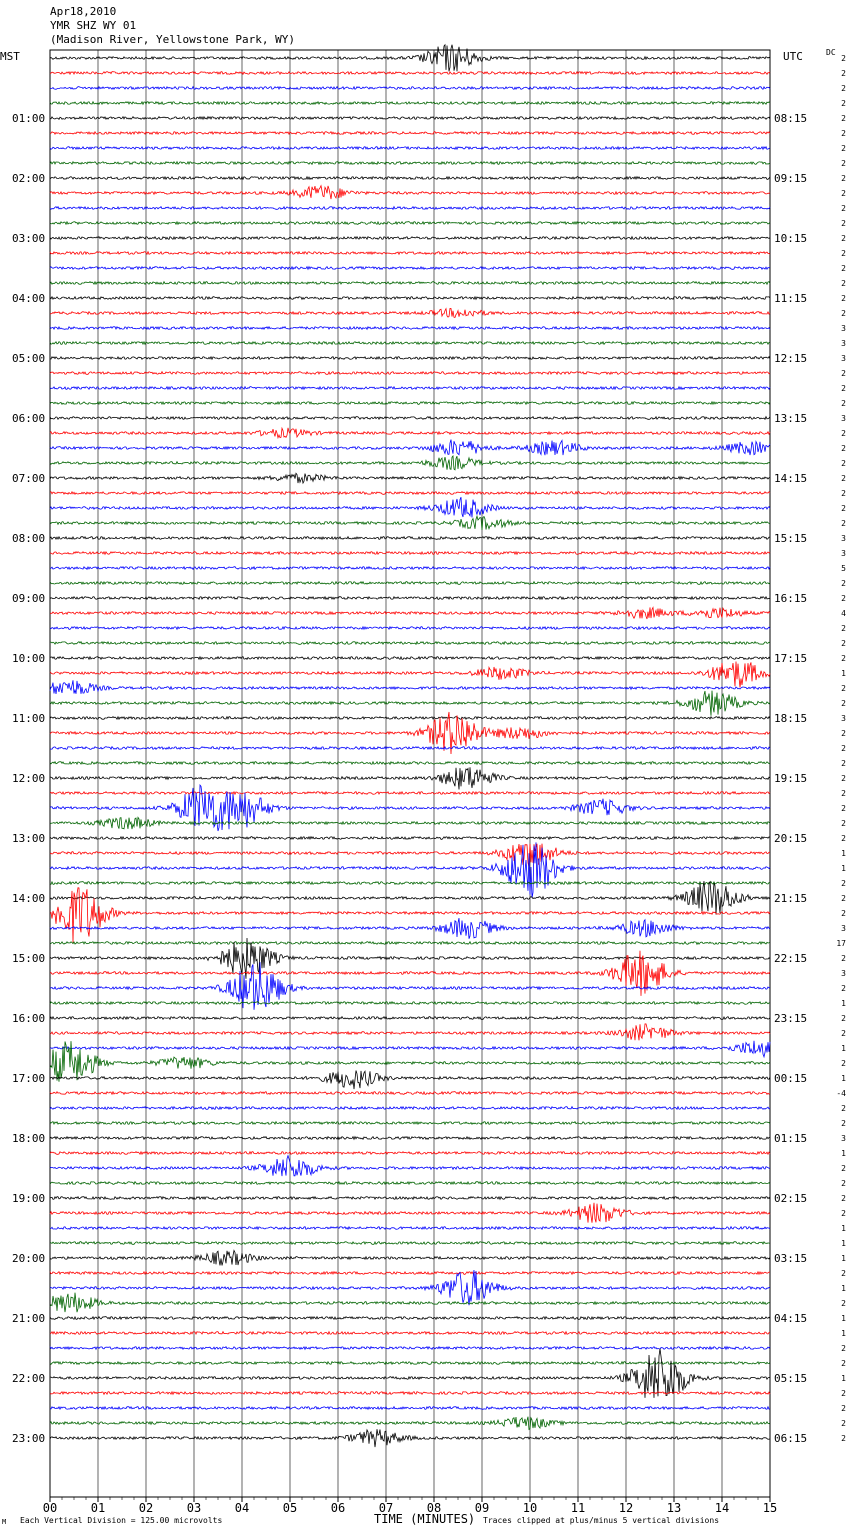 This screenshot has height=1534, width=850. Describe the element at coordinates (28, 1438) in the screenshot. I see `left-hour-label: 23:00` at that location.